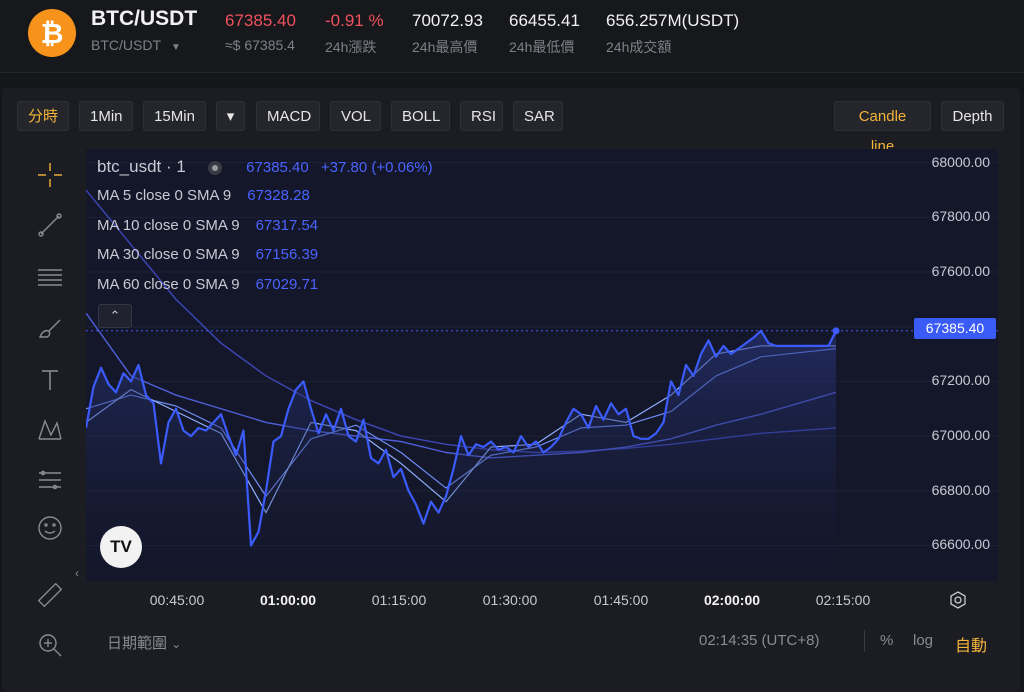  I want to click on indicator-boll: BOLL, so click(420, 116).